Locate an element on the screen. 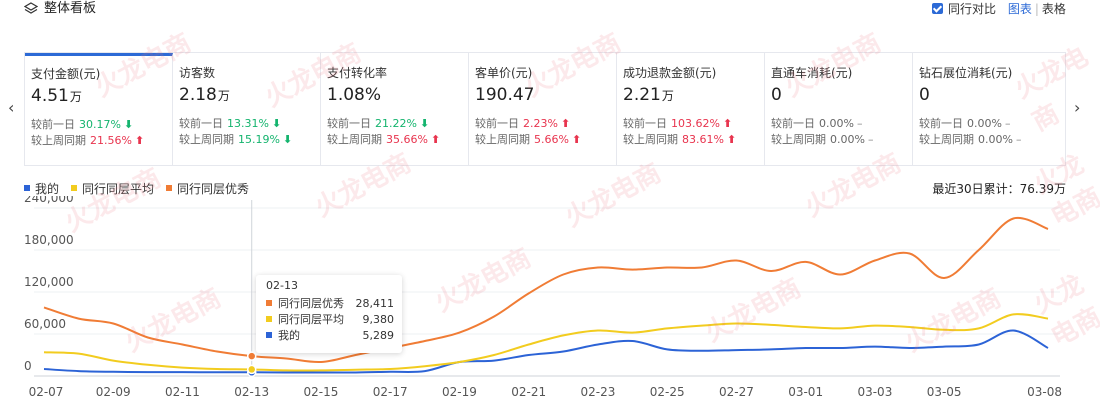 The height and width of the screenshot is (400, 1100). metric-name: 访客数 is located at coordinates (197, 73).